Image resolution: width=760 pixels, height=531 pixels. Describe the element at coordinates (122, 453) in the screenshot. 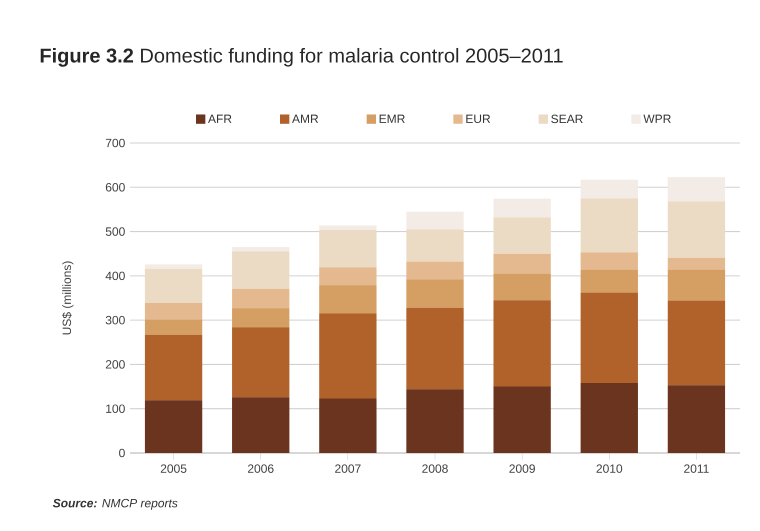

I see `y-tick-label: 0` at that location.